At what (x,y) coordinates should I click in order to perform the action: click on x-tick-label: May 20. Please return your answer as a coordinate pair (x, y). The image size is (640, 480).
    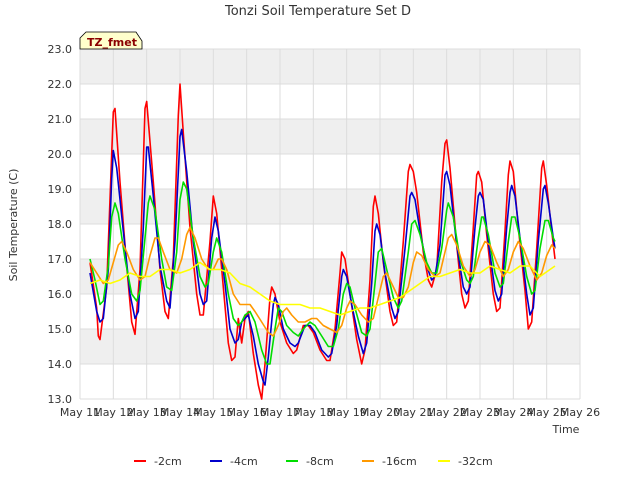
    Looking at the image, I should click on (380, 412).